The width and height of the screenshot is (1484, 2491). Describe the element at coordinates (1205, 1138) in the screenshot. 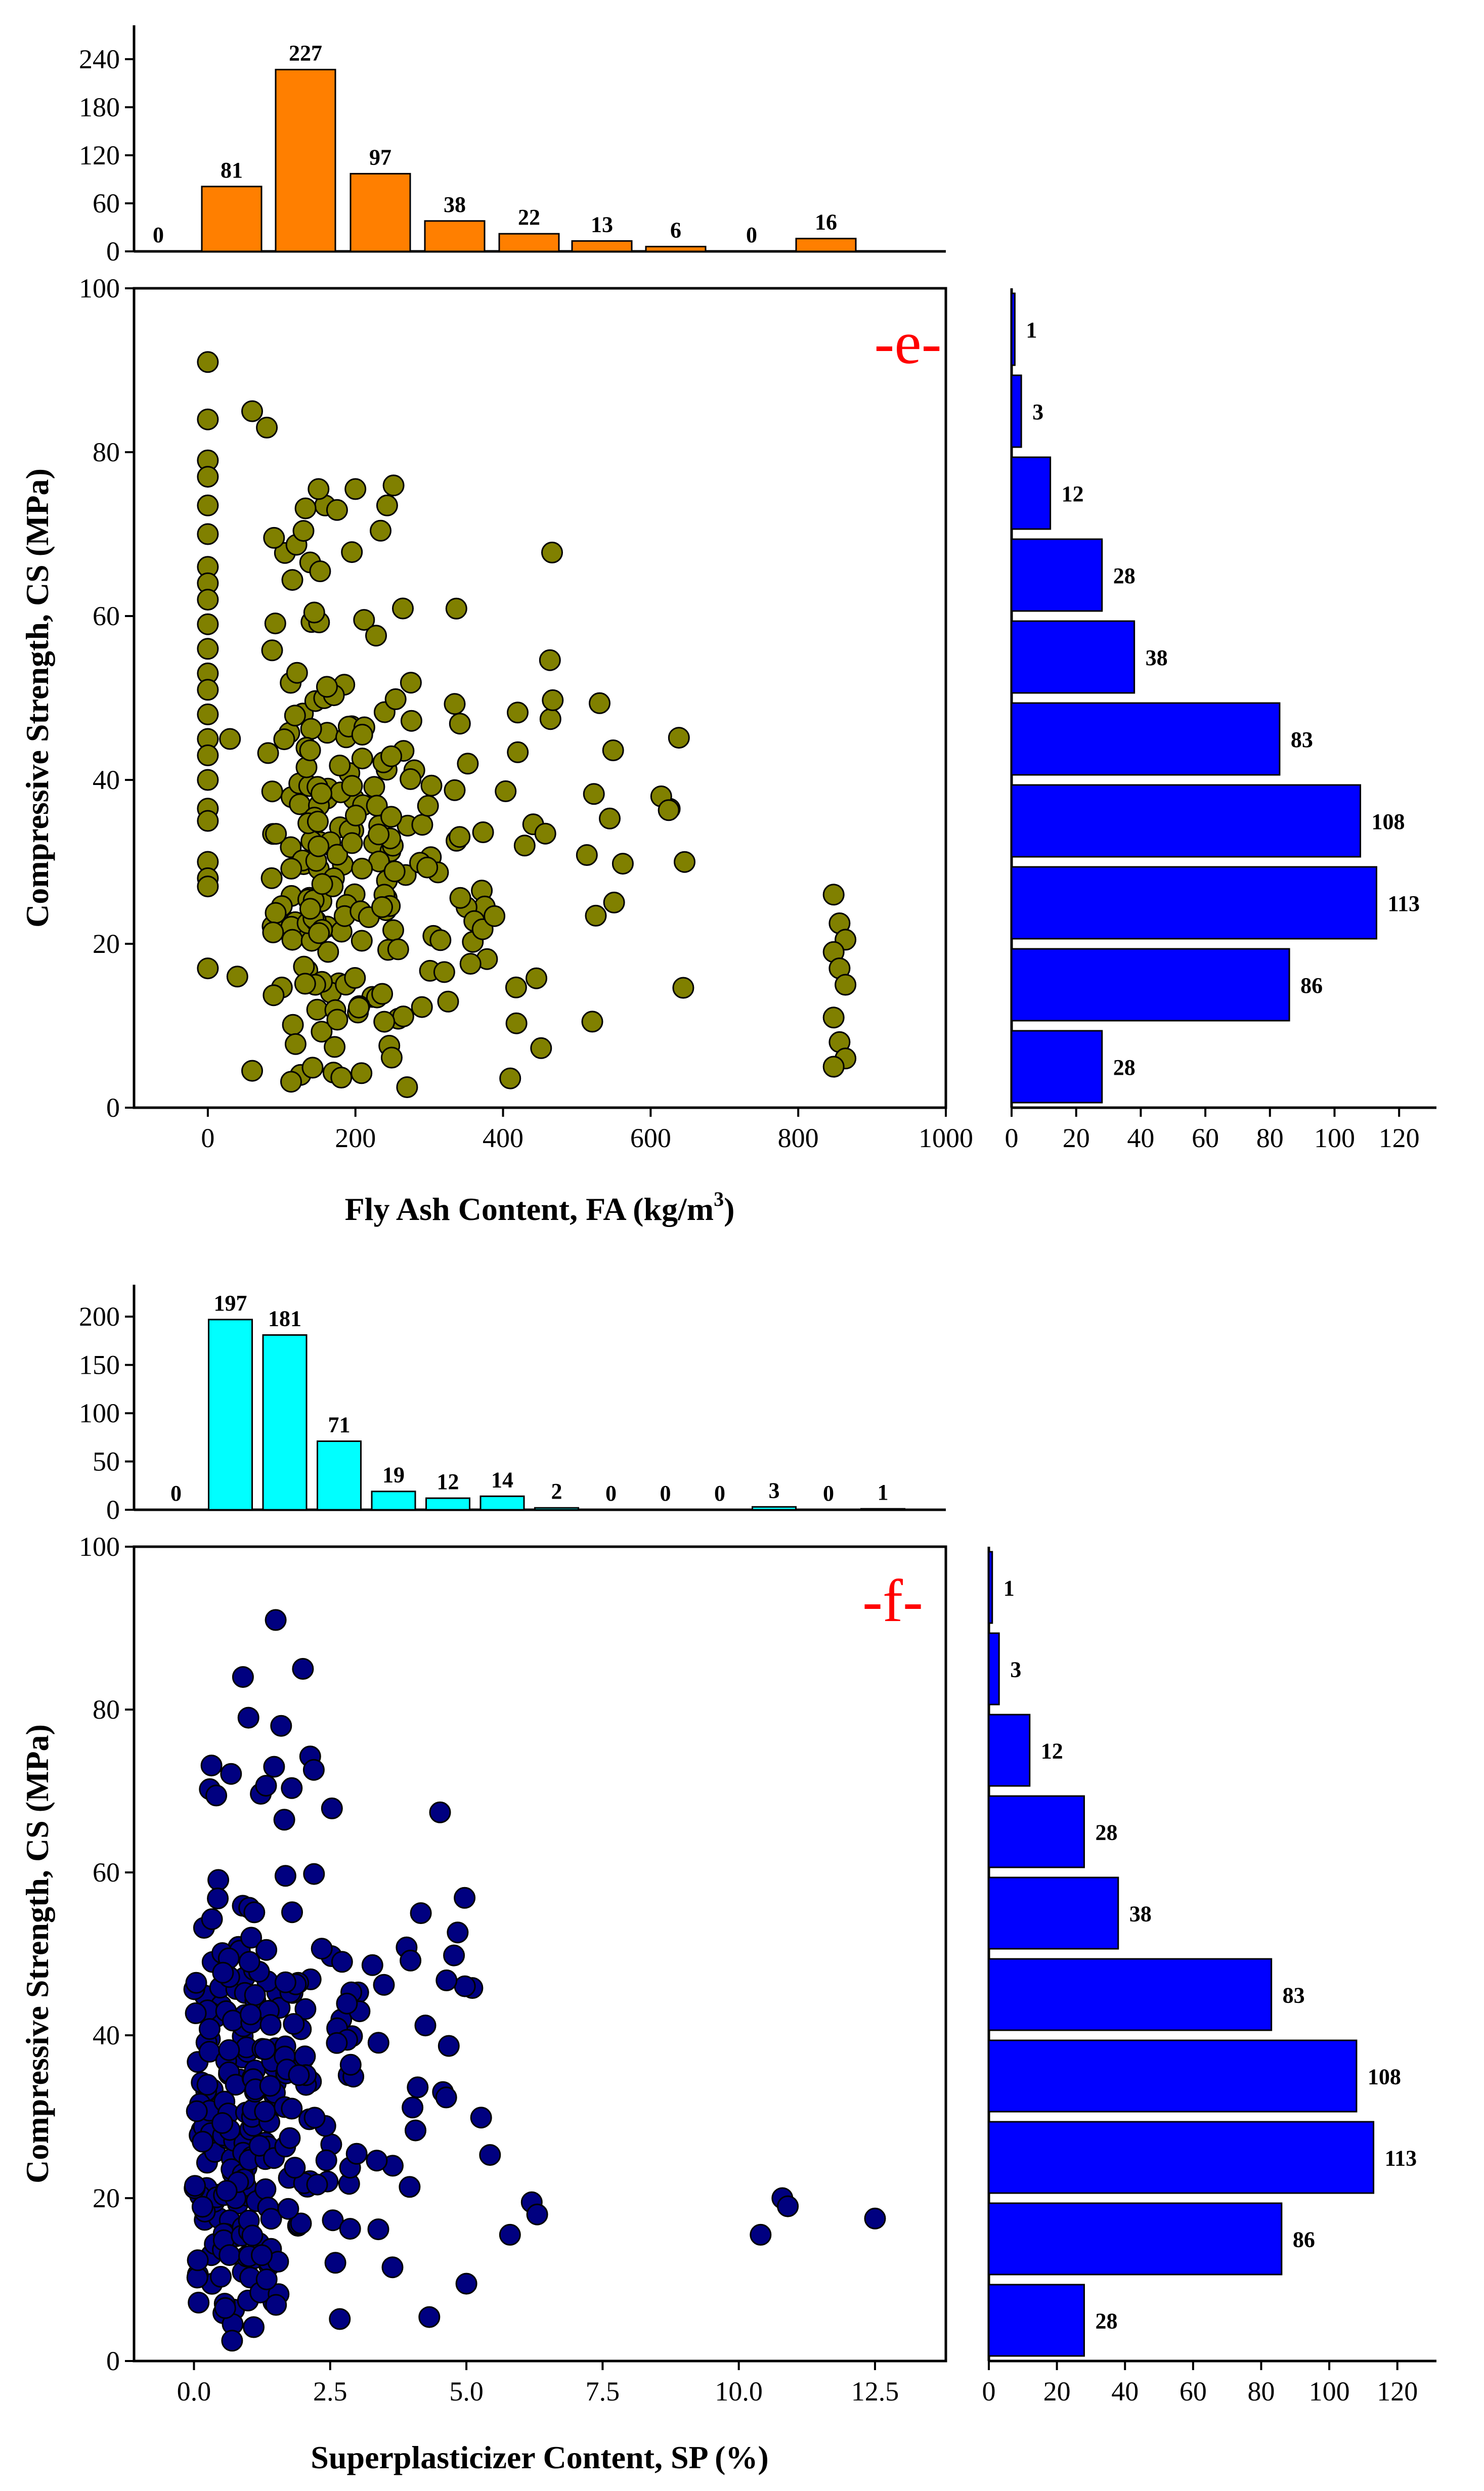

I see `cs-hist-e-xtick-label: 60` at that location.